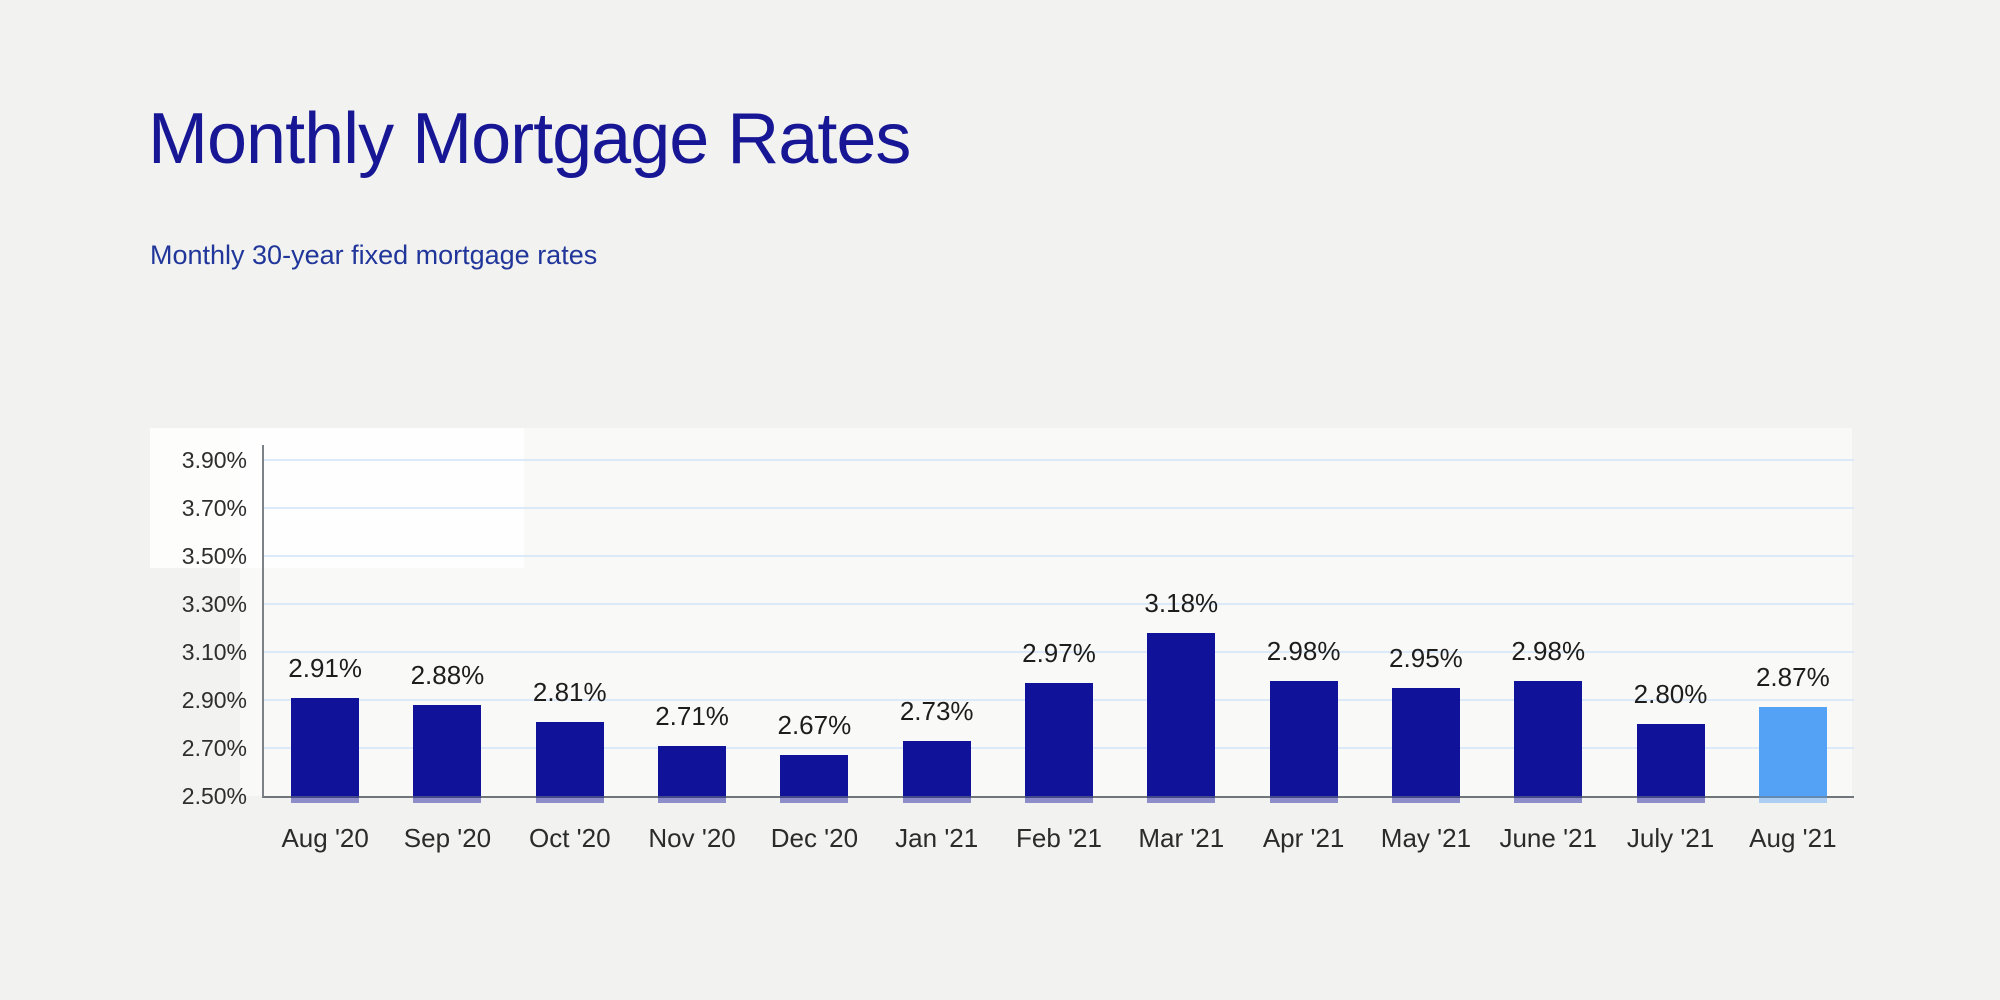 Image resolution: width=2000 pixels, height=1000 pixels. What do you see at coordinates (529, 139) in the screenshot?
I see `chart-title: Monthly Mortgage Rates` at bounding box center [529, 139].